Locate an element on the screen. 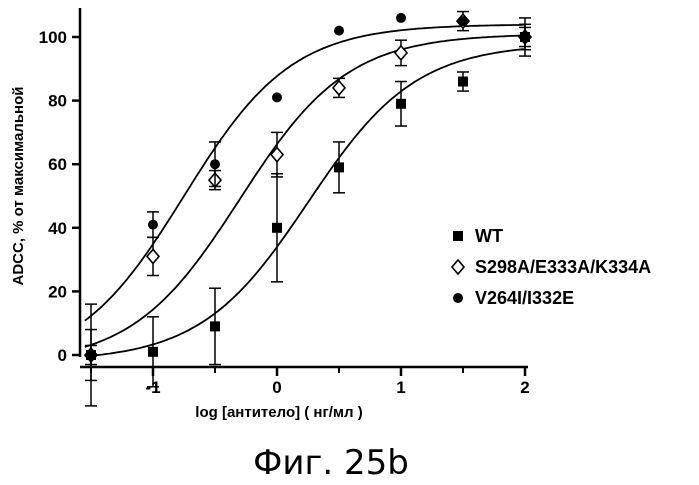 The width and height of the screenshot is (699, 485). x-axis-title: log [антитело] ( нг/мл ) is located at coordinates (278, 412).